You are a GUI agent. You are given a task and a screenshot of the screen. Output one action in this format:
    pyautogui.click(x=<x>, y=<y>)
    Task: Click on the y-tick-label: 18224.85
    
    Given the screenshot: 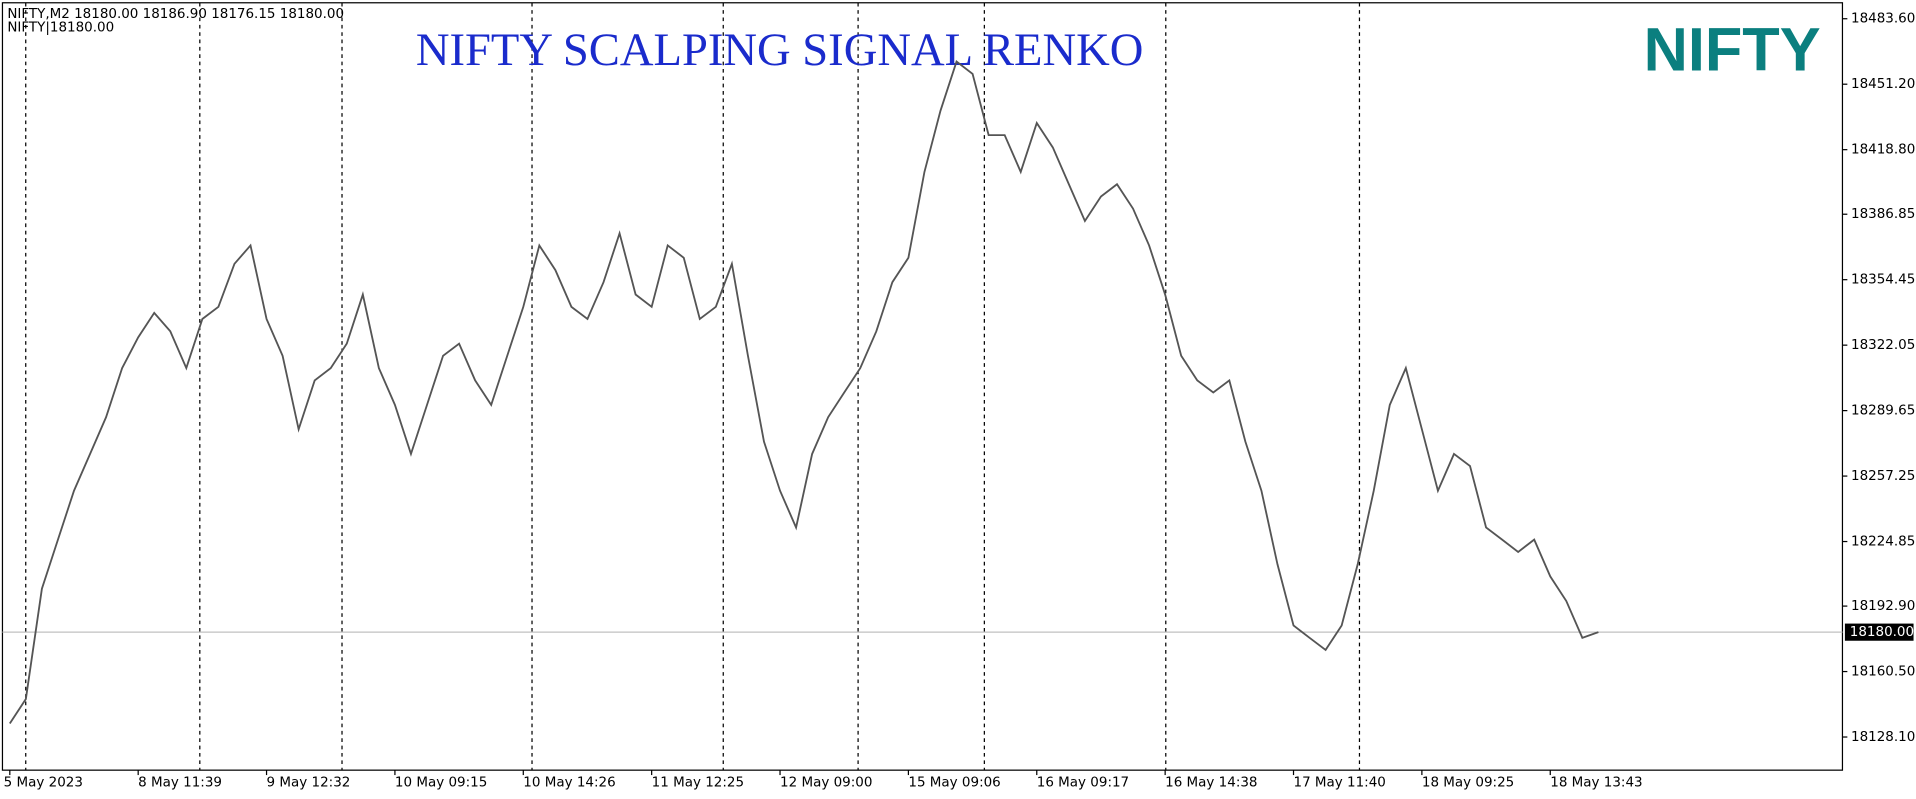 What is the action you would take?
    pyautogui.click(x=1883, y=542)
    